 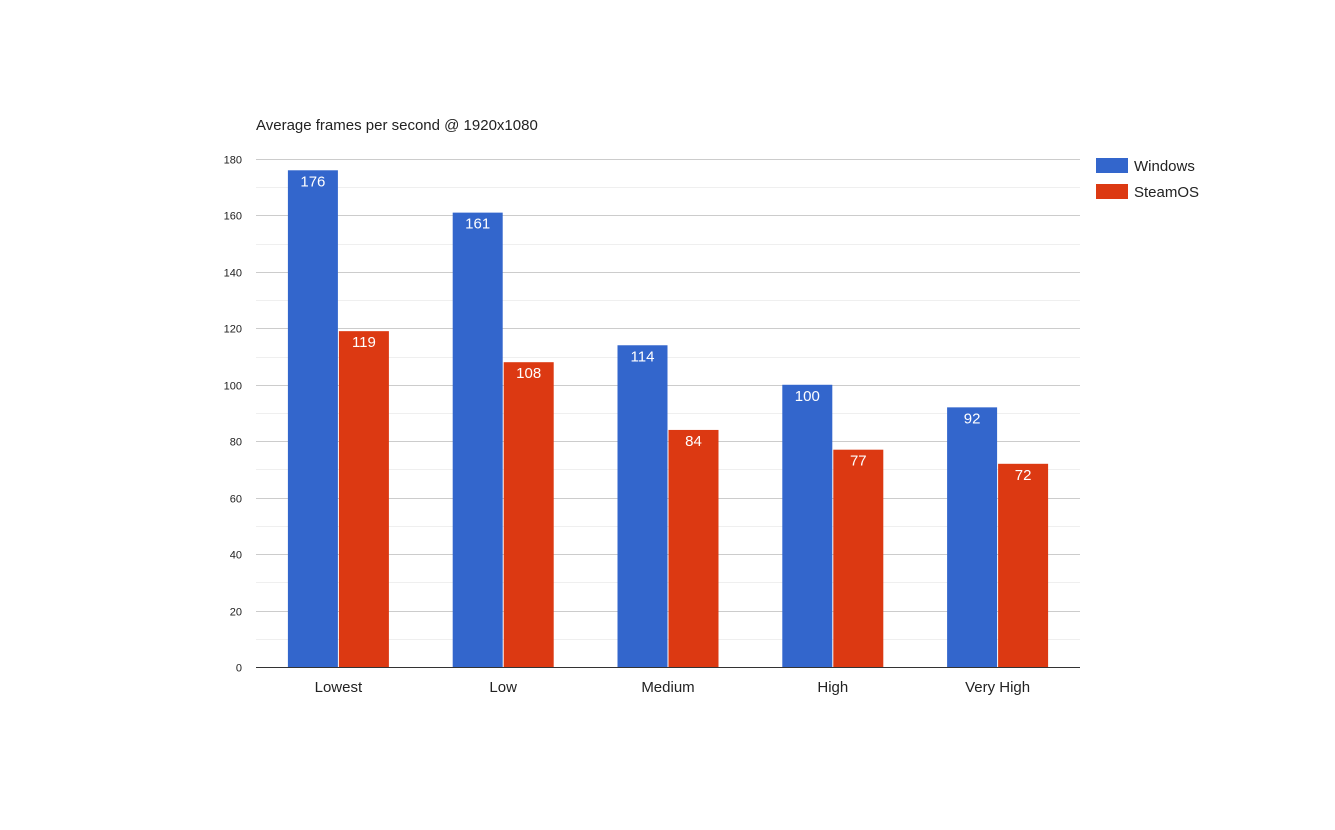 What do you see at coordinates (1164, 166) in the screenshot?
I see `legend-label: Windows` at bounding box center [1164, 166].